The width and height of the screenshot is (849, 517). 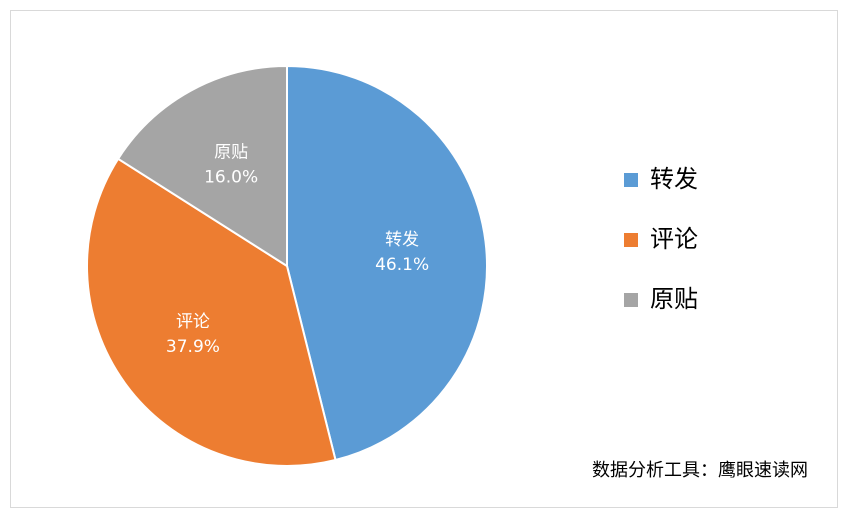 I want to click on pie-slice, so click(x=202, y=166).